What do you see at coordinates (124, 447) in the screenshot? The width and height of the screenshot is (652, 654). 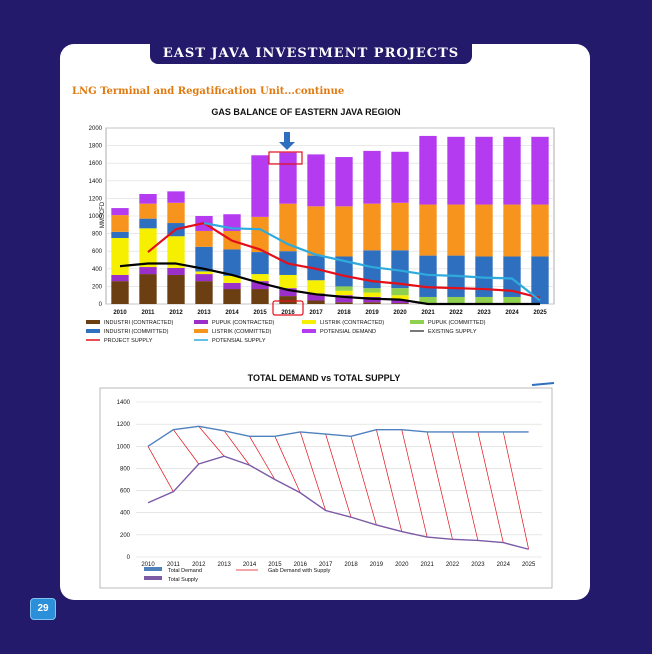 I see `chart2-ytick-label: 1000` at bounding box center [124, 447].